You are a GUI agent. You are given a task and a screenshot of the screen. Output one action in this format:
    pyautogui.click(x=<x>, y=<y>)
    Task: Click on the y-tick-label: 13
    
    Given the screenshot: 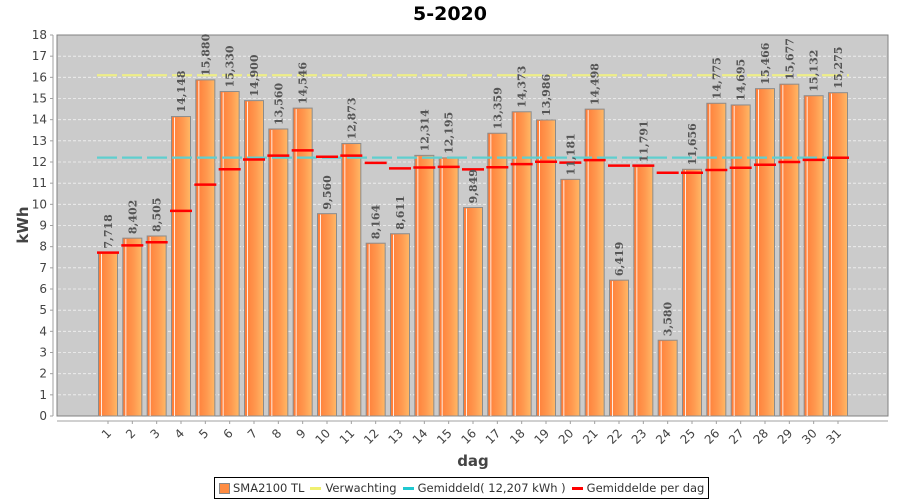 What is the action you would take?
    pyautogui.click(x=39, y=141)
    